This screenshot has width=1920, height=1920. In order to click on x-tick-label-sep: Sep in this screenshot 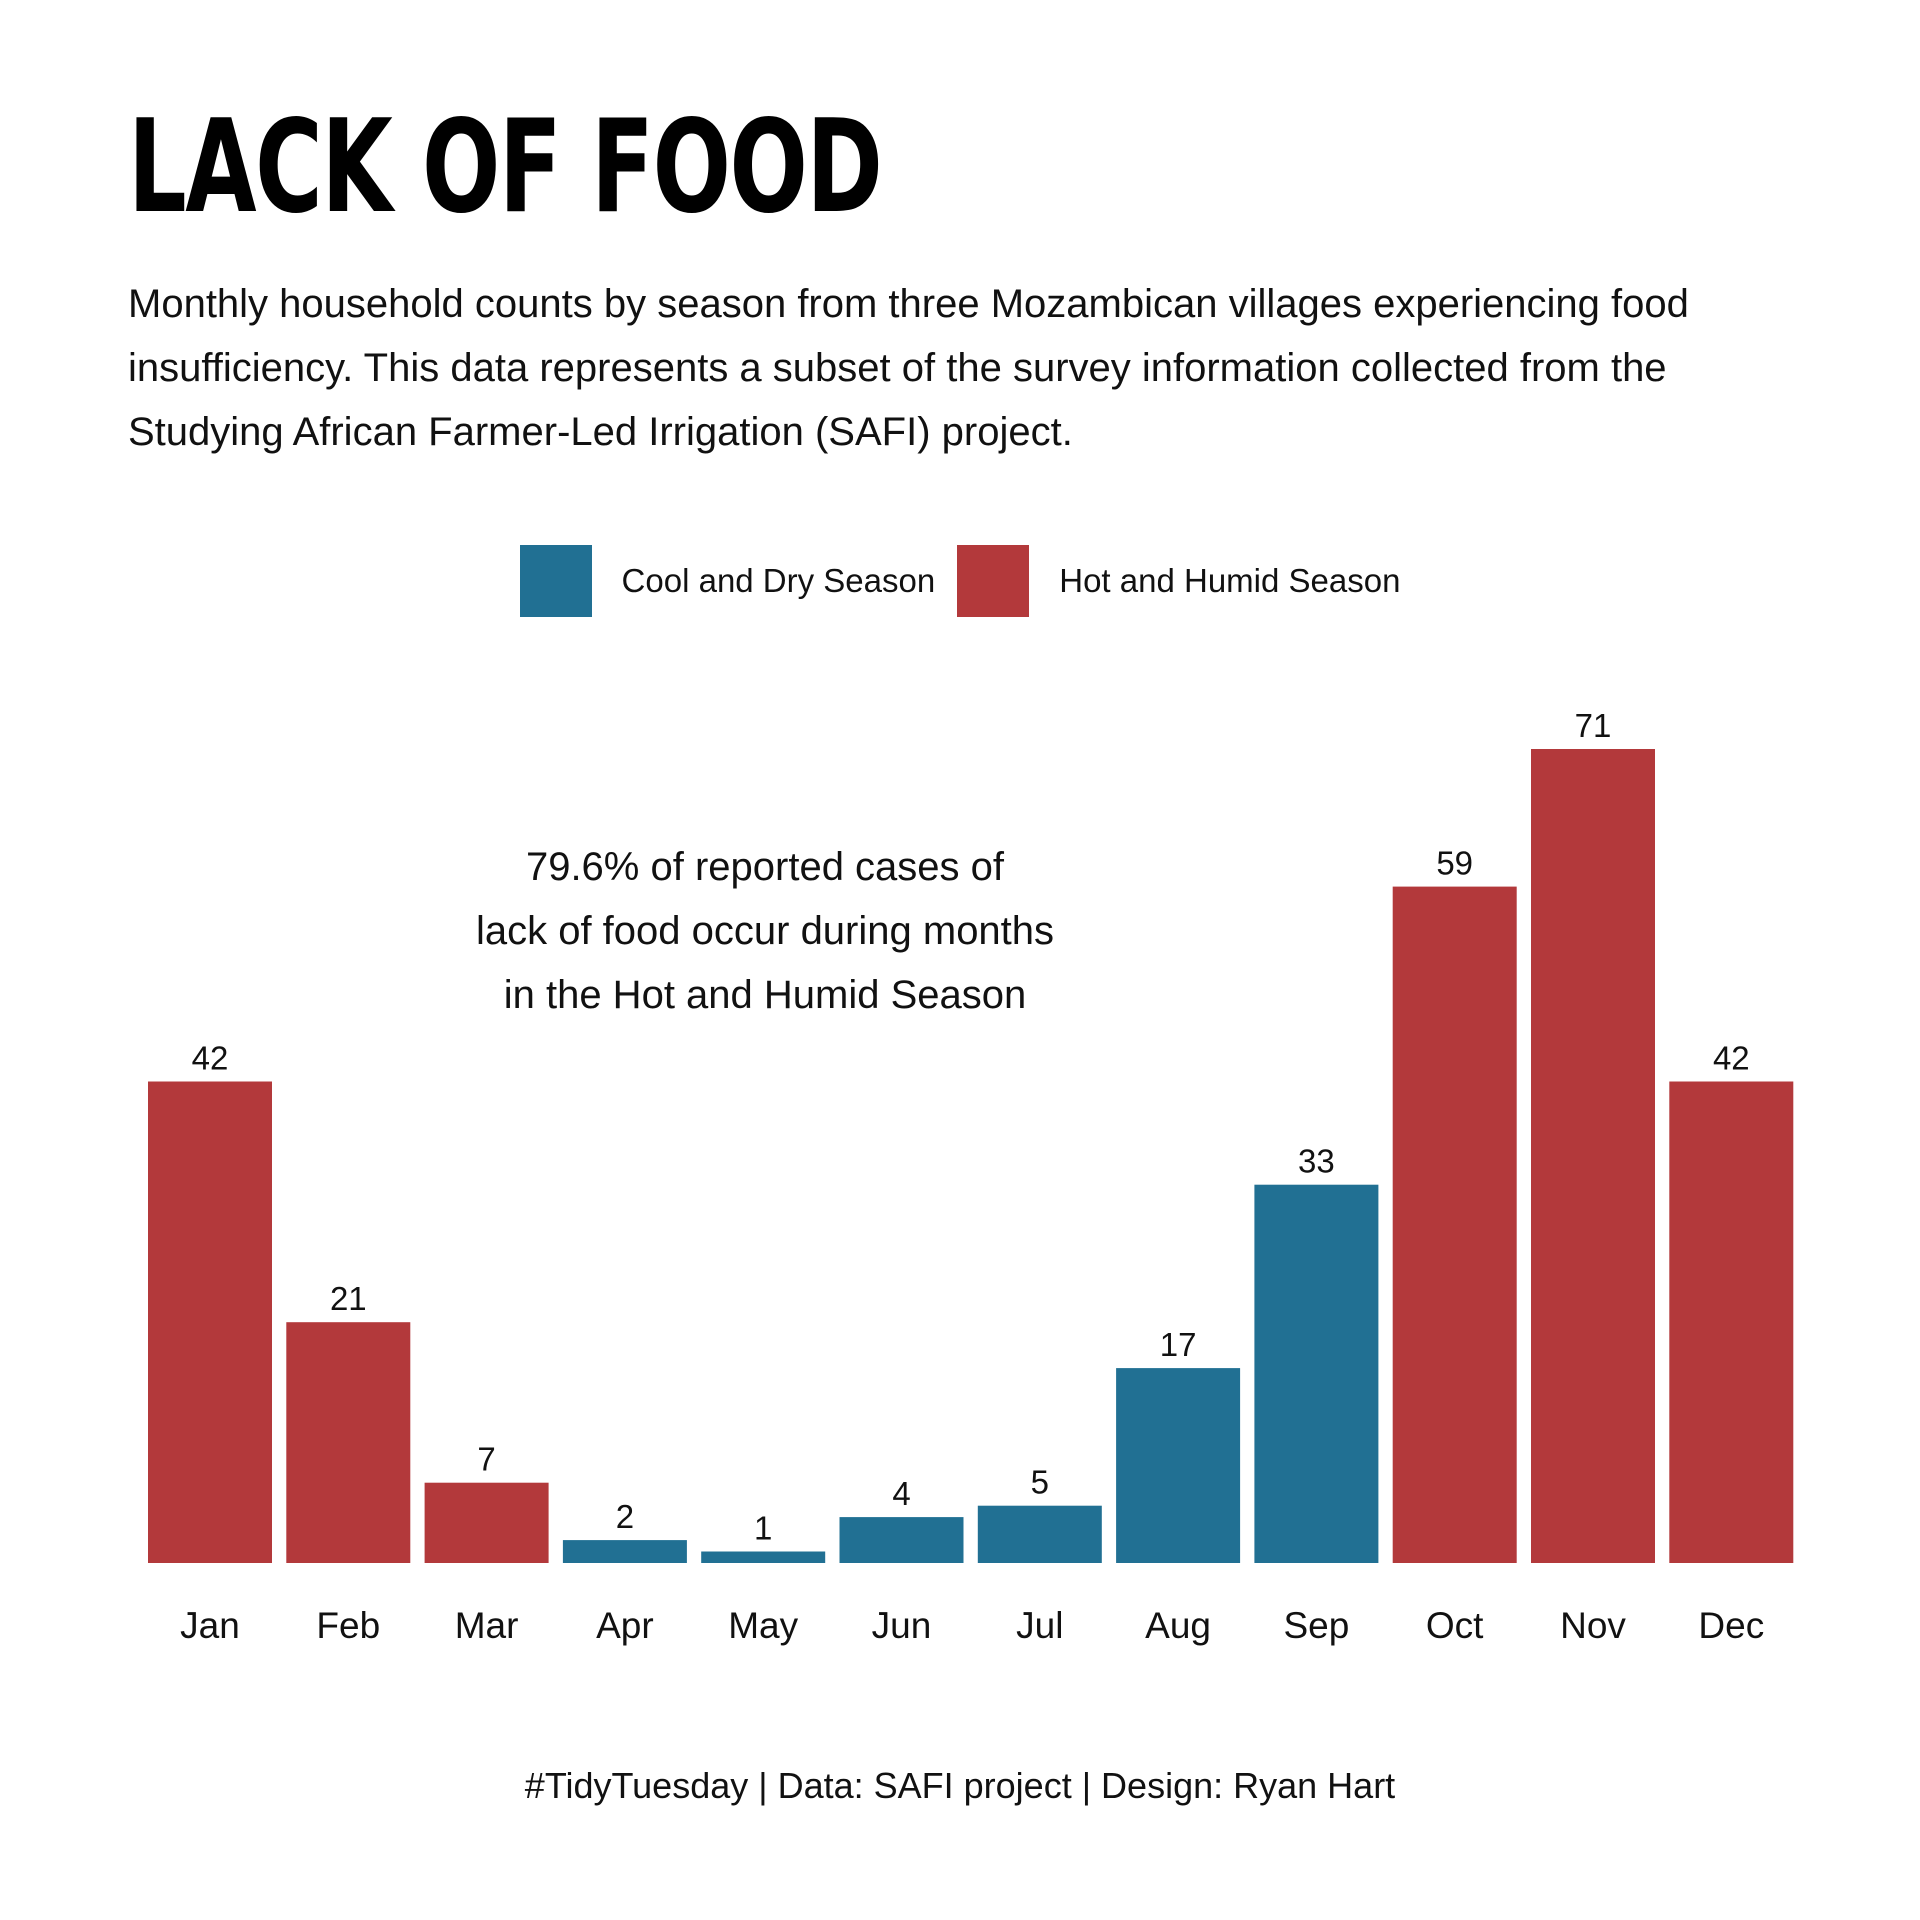, I will do `click(1316, 1625)`.